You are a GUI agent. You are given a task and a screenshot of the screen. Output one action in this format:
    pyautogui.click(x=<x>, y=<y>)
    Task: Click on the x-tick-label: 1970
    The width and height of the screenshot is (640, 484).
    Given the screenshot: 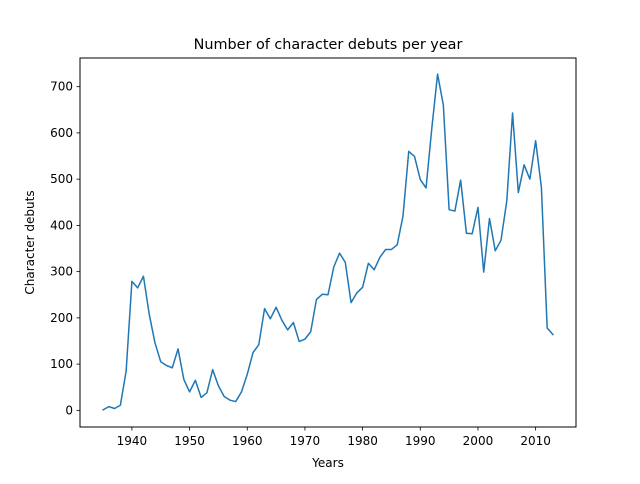 What is the action you would take?
    pyautogui.click(x=305, y=441)
    